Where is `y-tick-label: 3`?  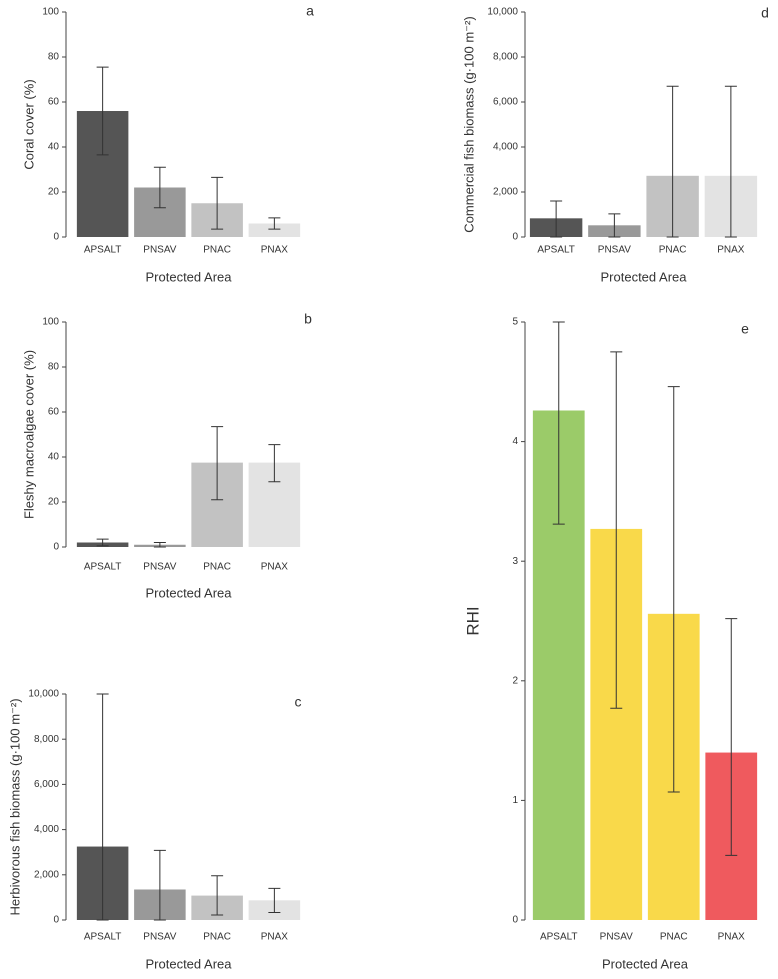
y-tick-label: 3 is located at coordinates (515, 561).